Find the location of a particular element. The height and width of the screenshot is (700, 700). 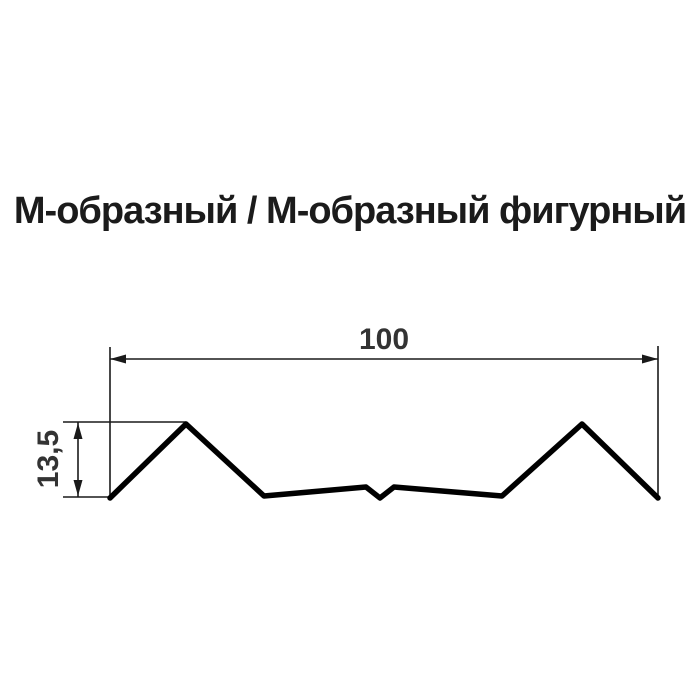

height-dimension: 13,5 is located at coordinates (109, 459).